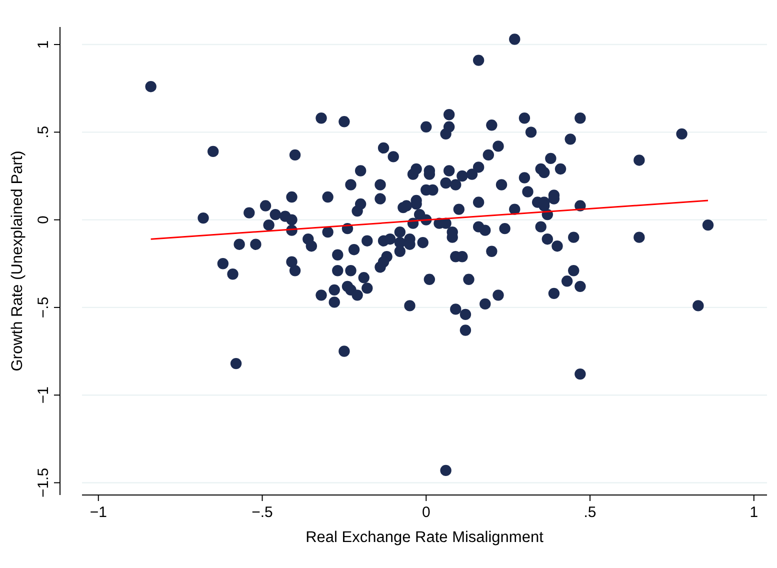 The height and width of the screenshot is (568, 777). What do you see at coordinates (425, 537) in the screenshot?
I see `x-axis-title: Real Exchange Rate Misalignment` at bounding box center [425, 537].